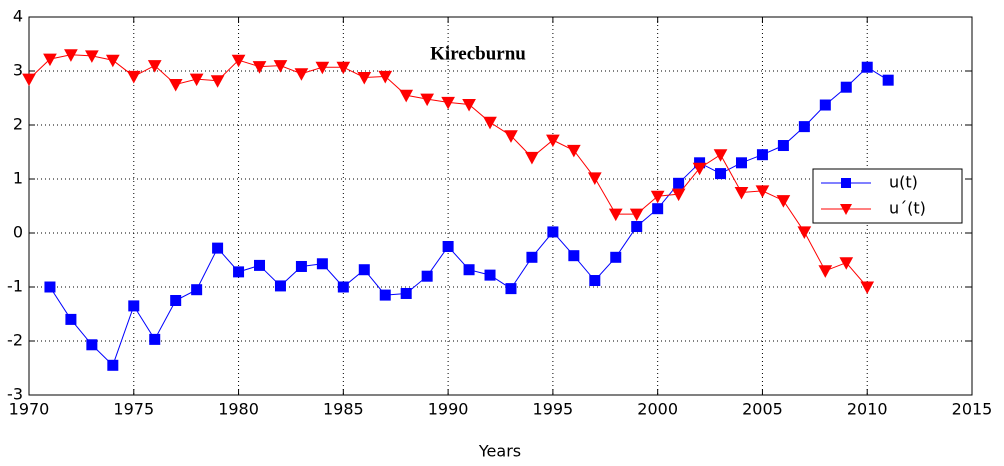  Describe the element at coordinates (18, 16) in the screenshot. I see `y-tick-label: 4` at that location.